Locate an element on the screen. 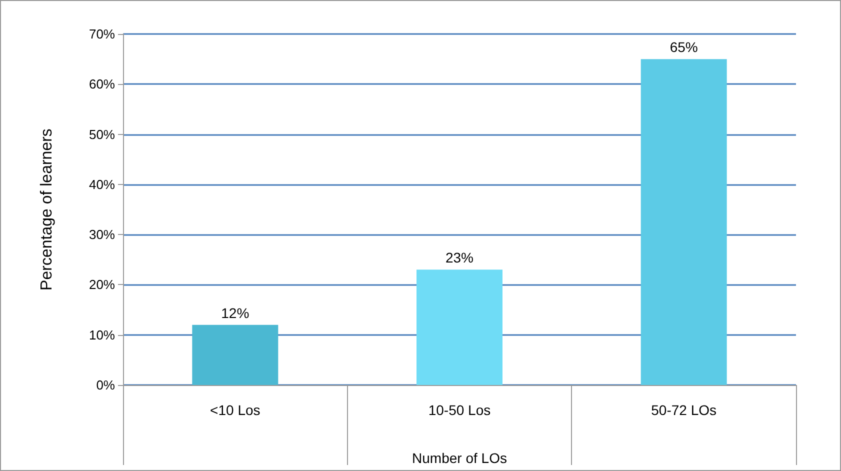  y-tick-label: 0% is located at coordinates (106, 385).